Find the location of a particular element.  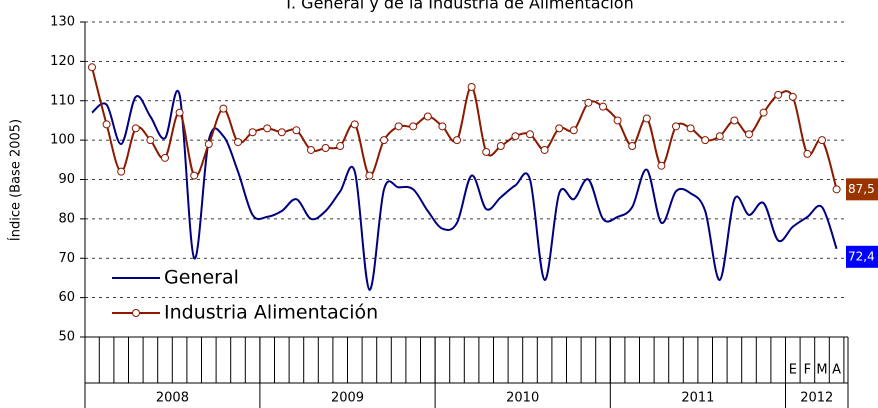

y-tick-label: 50 is located at coordinates (66, 337).